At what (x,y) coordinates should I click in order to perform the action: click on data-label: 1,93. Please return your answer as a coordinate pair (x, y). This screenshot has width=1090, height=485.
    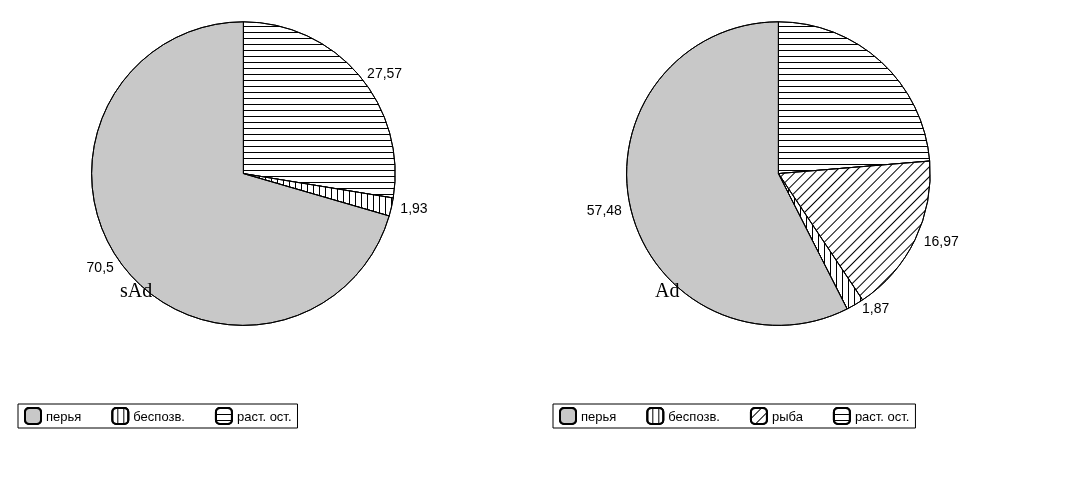
    Looking at the image, I should click on (414, 207).